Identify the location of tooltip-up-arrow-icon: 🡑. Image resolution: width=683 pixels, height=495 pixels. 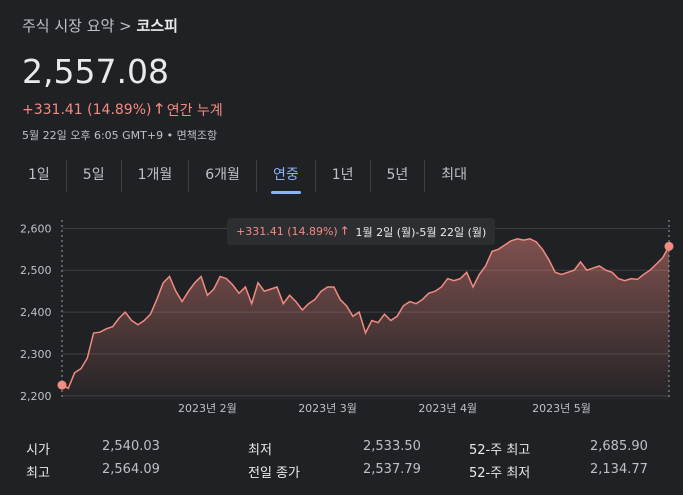
(344, 230).